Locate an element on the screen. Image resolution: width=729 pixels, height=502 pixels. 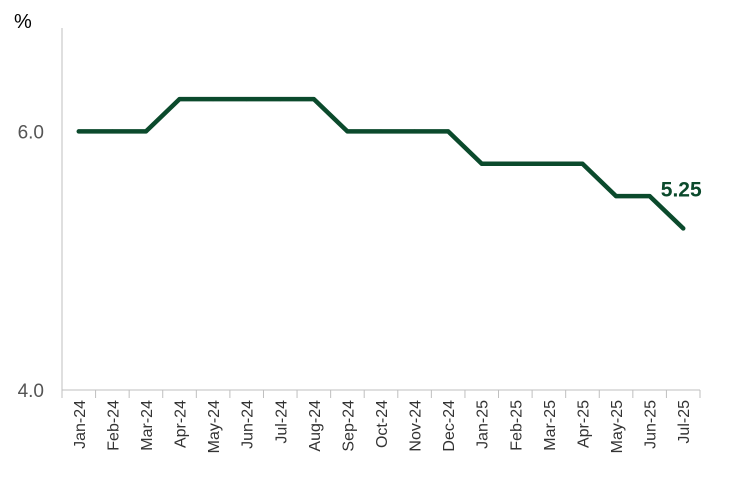
y-tick-labels: 4.0 6.0 is located at coordinates (31, 262).